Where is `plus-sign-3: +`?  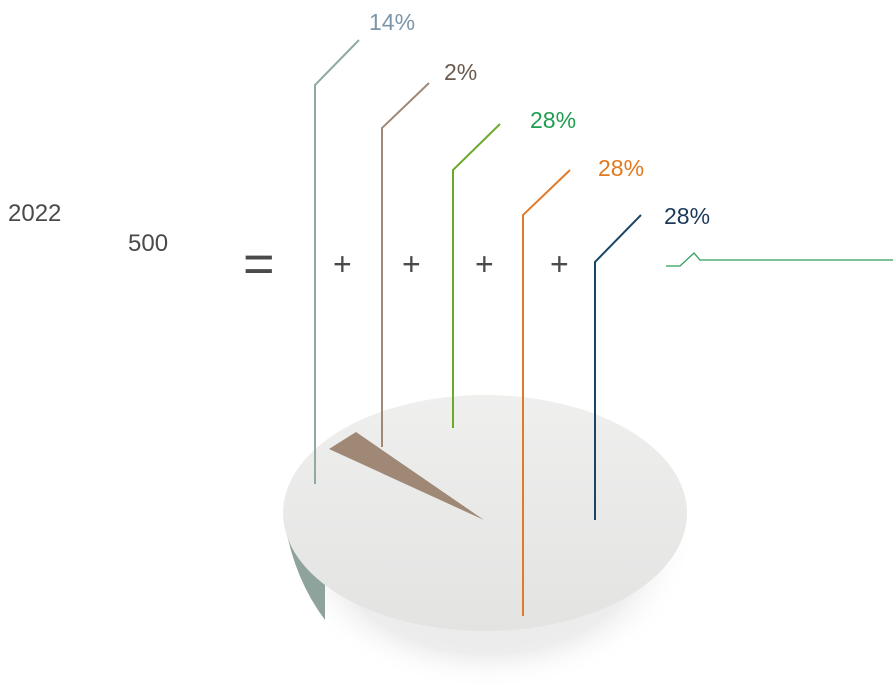
plus-sign-3: + is located at coordinates (484, 264).